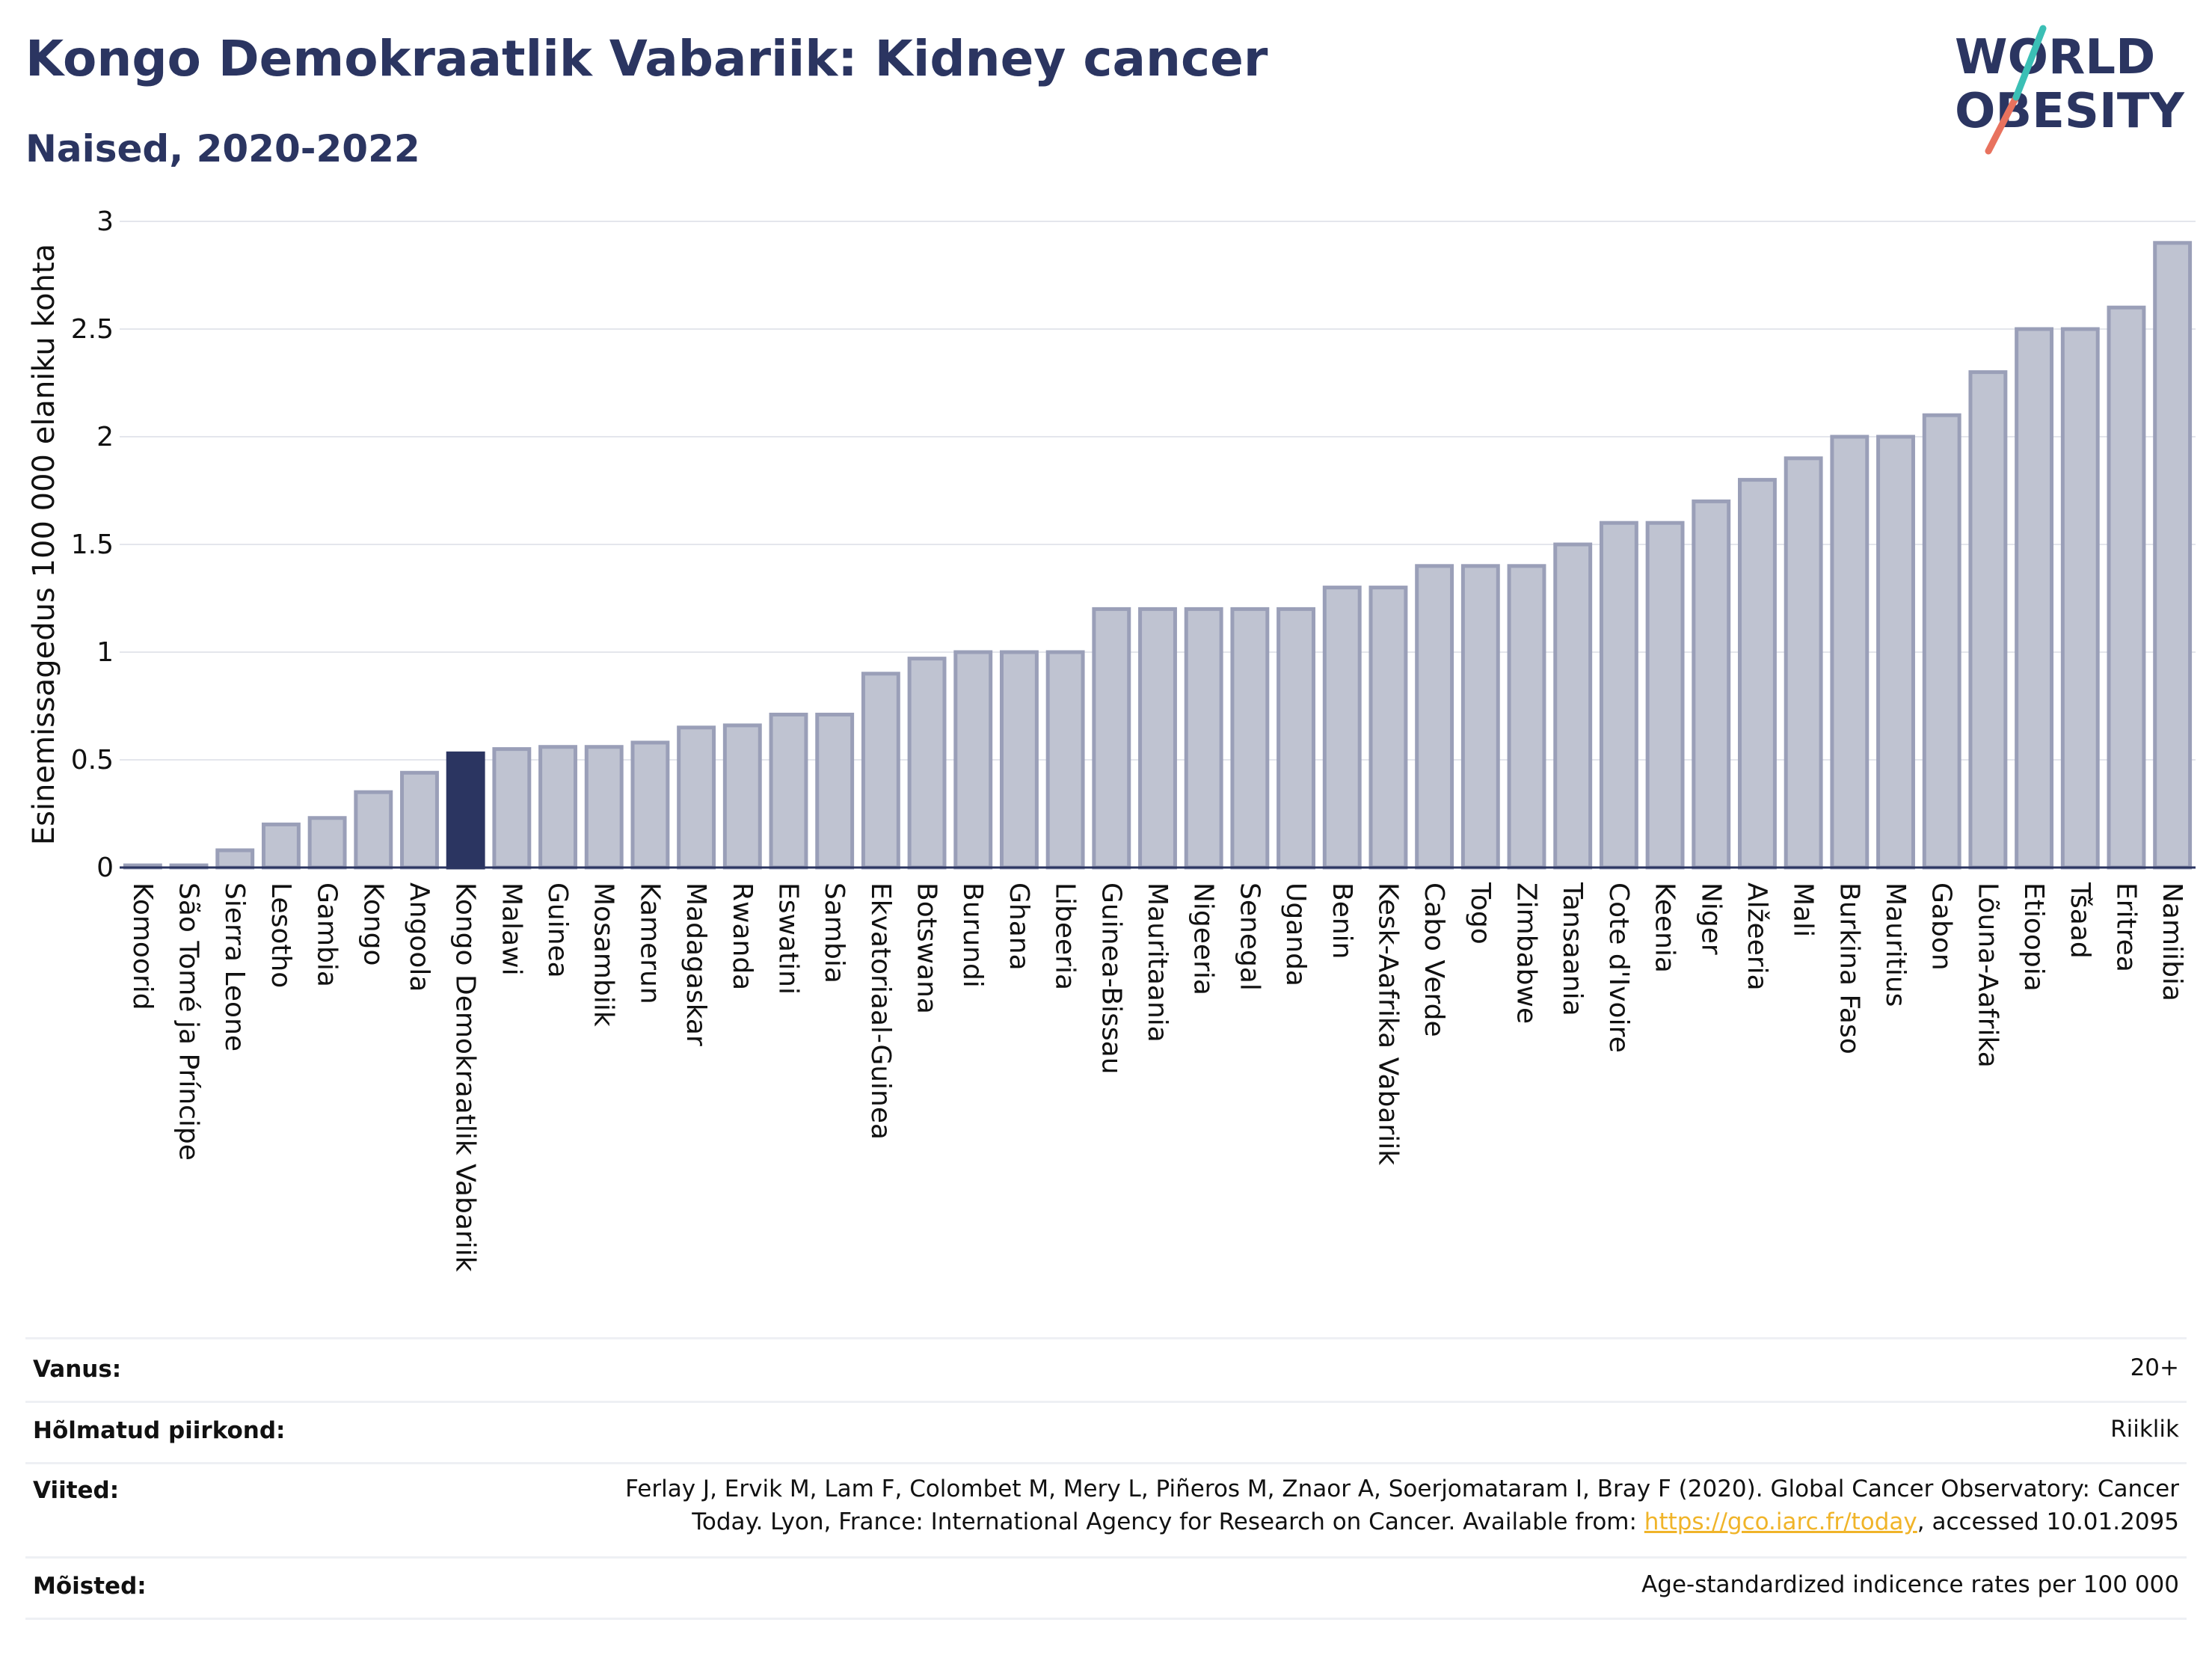 The image size is (2212, 1655). I want to click on x-tick-label: Gabon, so click(1941, 926).